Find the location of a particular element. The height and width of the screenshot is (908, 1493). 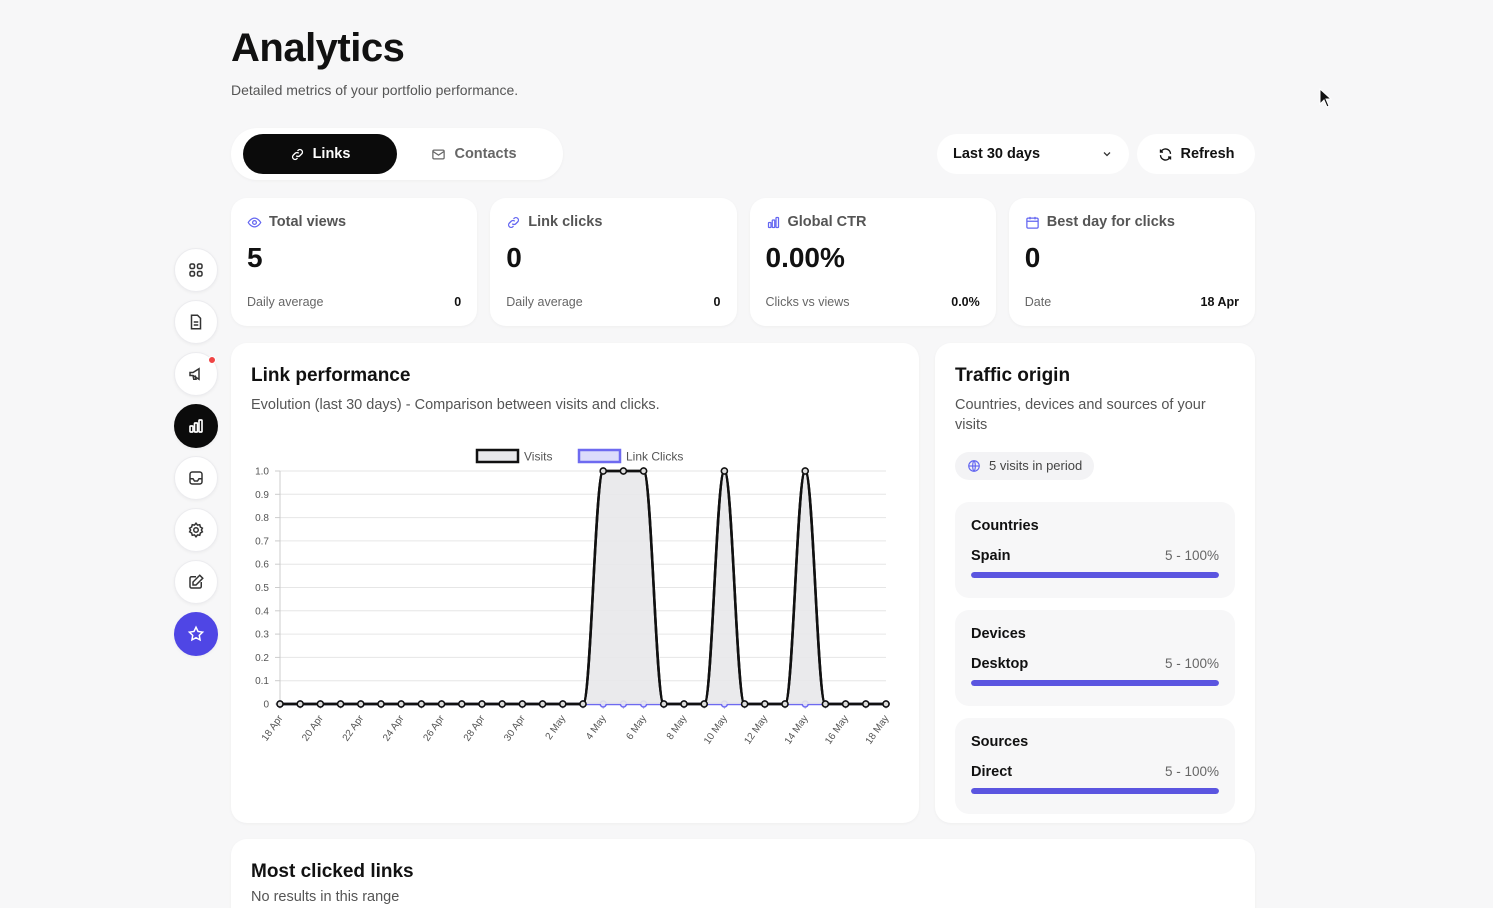

tab-links-label: Links is located at coordinates (331, 154).